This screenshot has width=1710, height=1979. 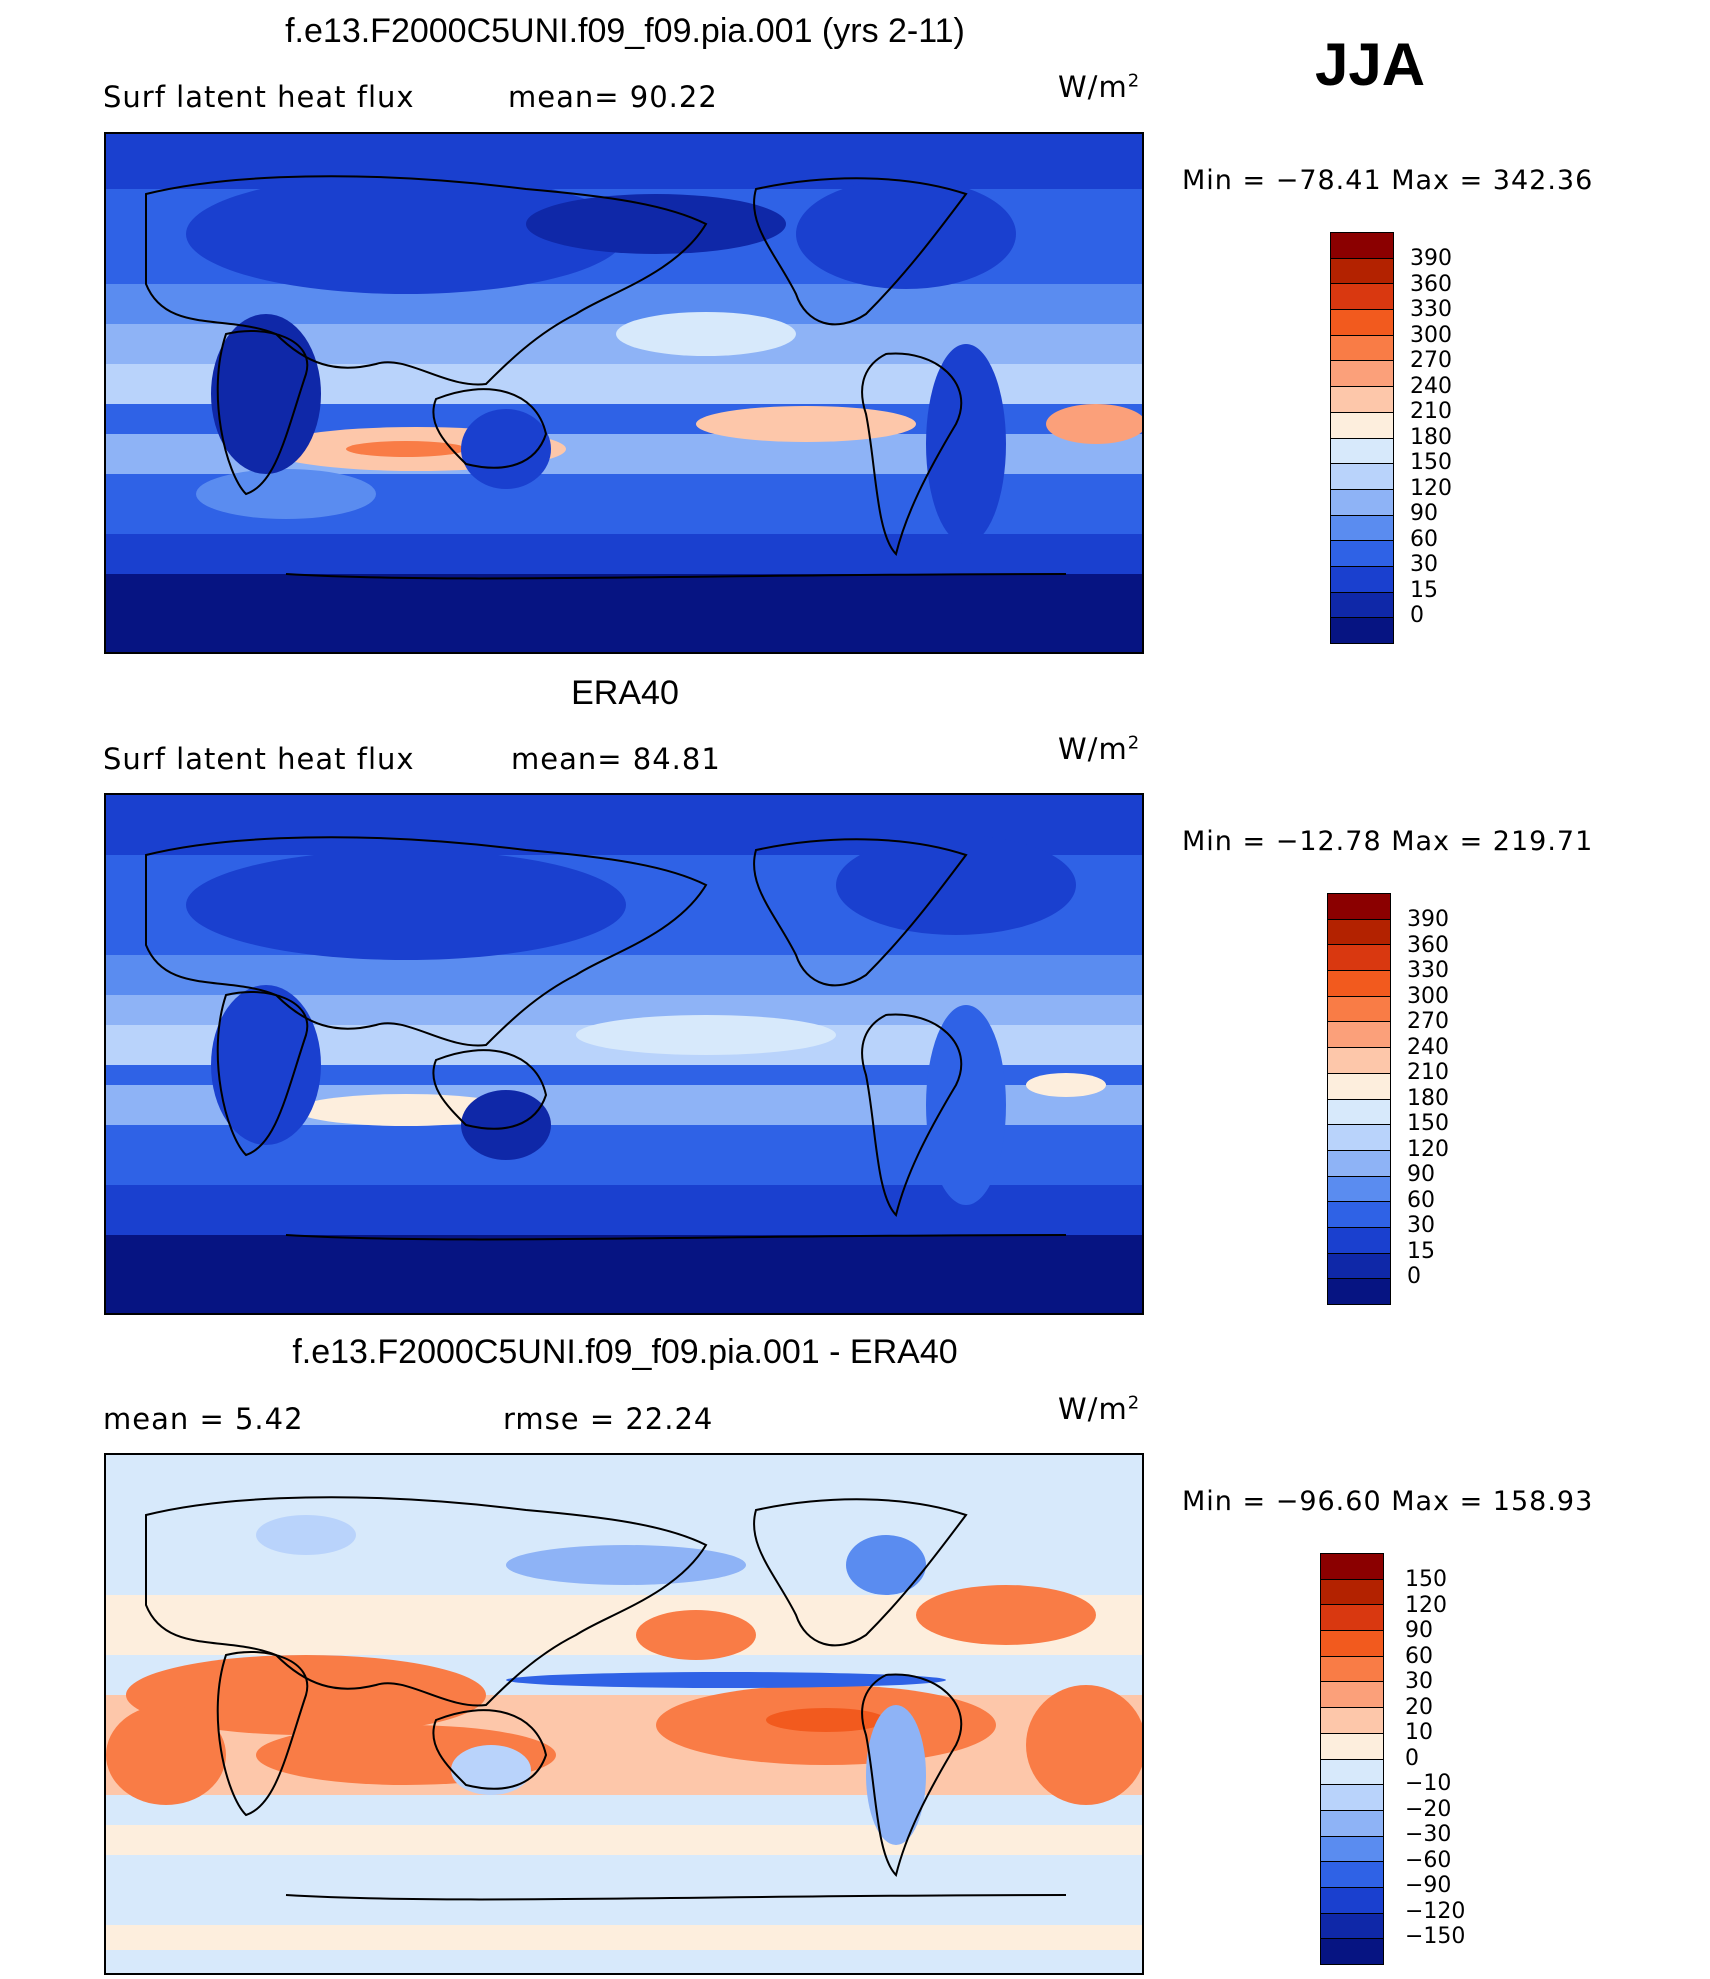 I want to click on colorbar-tick-label: 15, so click(x=1421, y=1251).